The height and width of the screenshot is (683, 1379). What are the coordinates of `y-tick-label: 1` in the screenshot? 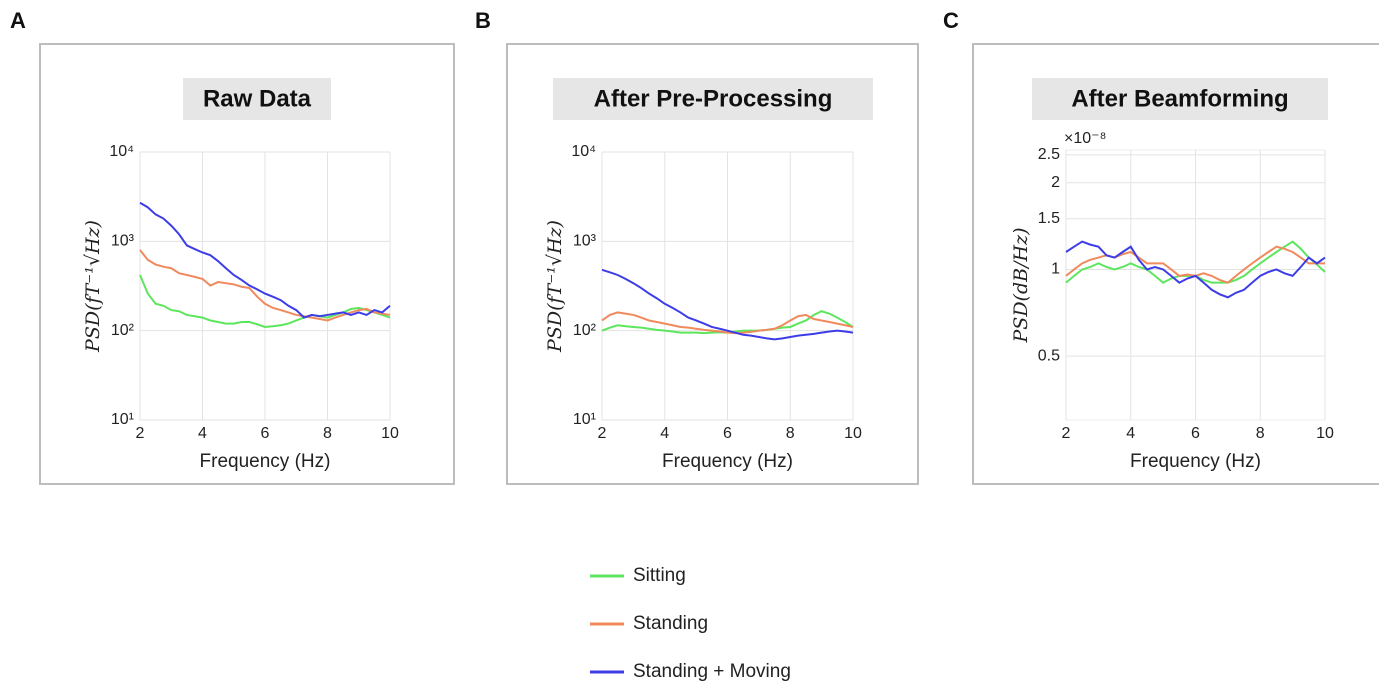 It's located at (1055, 269).